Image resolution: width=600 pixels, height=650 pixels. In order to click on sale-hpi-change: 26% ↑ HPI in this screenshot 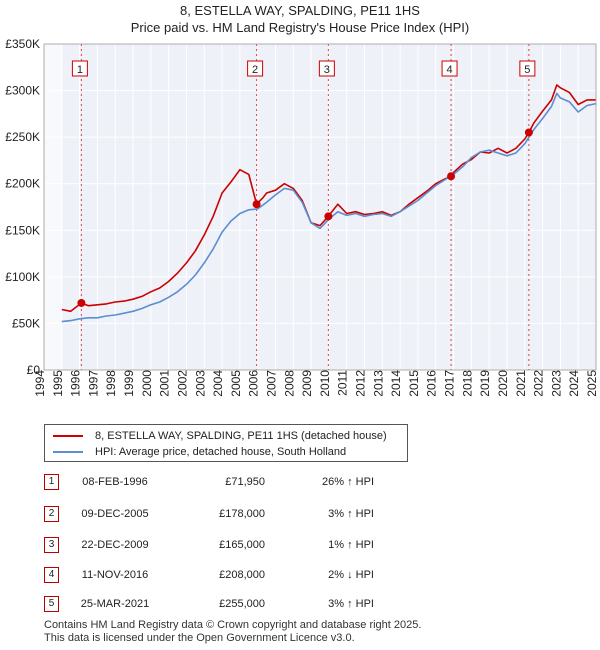, I will do `click(348, 482)`.